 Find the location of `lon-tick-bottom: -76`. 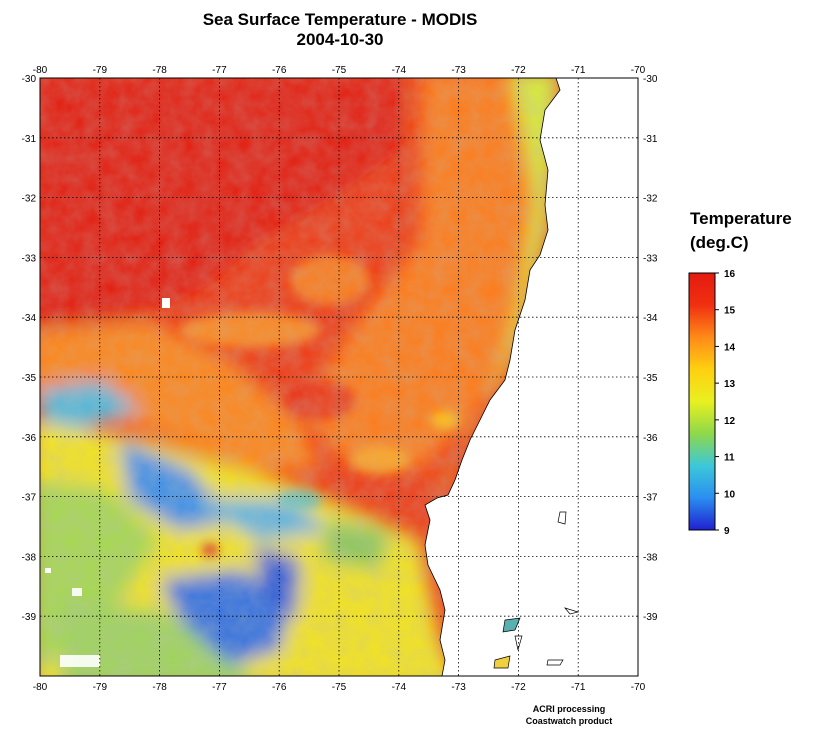

lon-tick-bottom: -76 is located at coordinates (279, 687).